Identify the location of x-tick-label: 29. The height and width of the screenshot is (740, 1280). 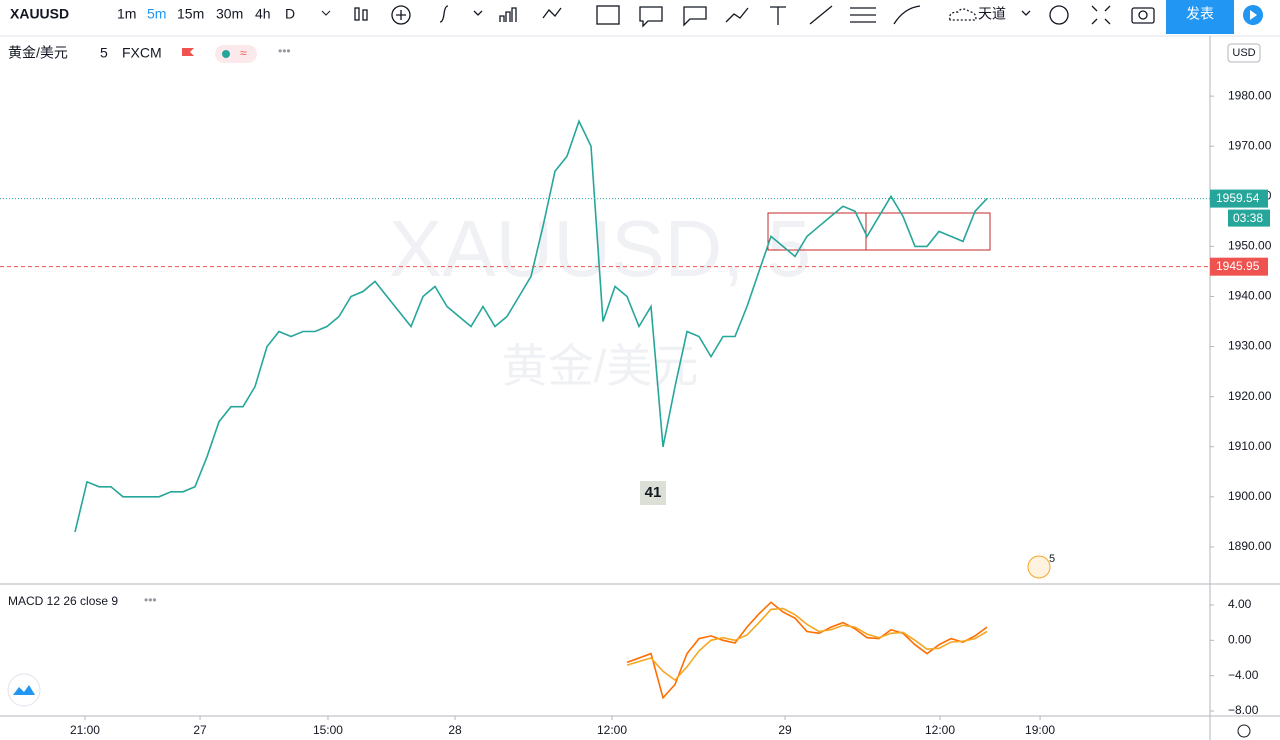
(785, 730).